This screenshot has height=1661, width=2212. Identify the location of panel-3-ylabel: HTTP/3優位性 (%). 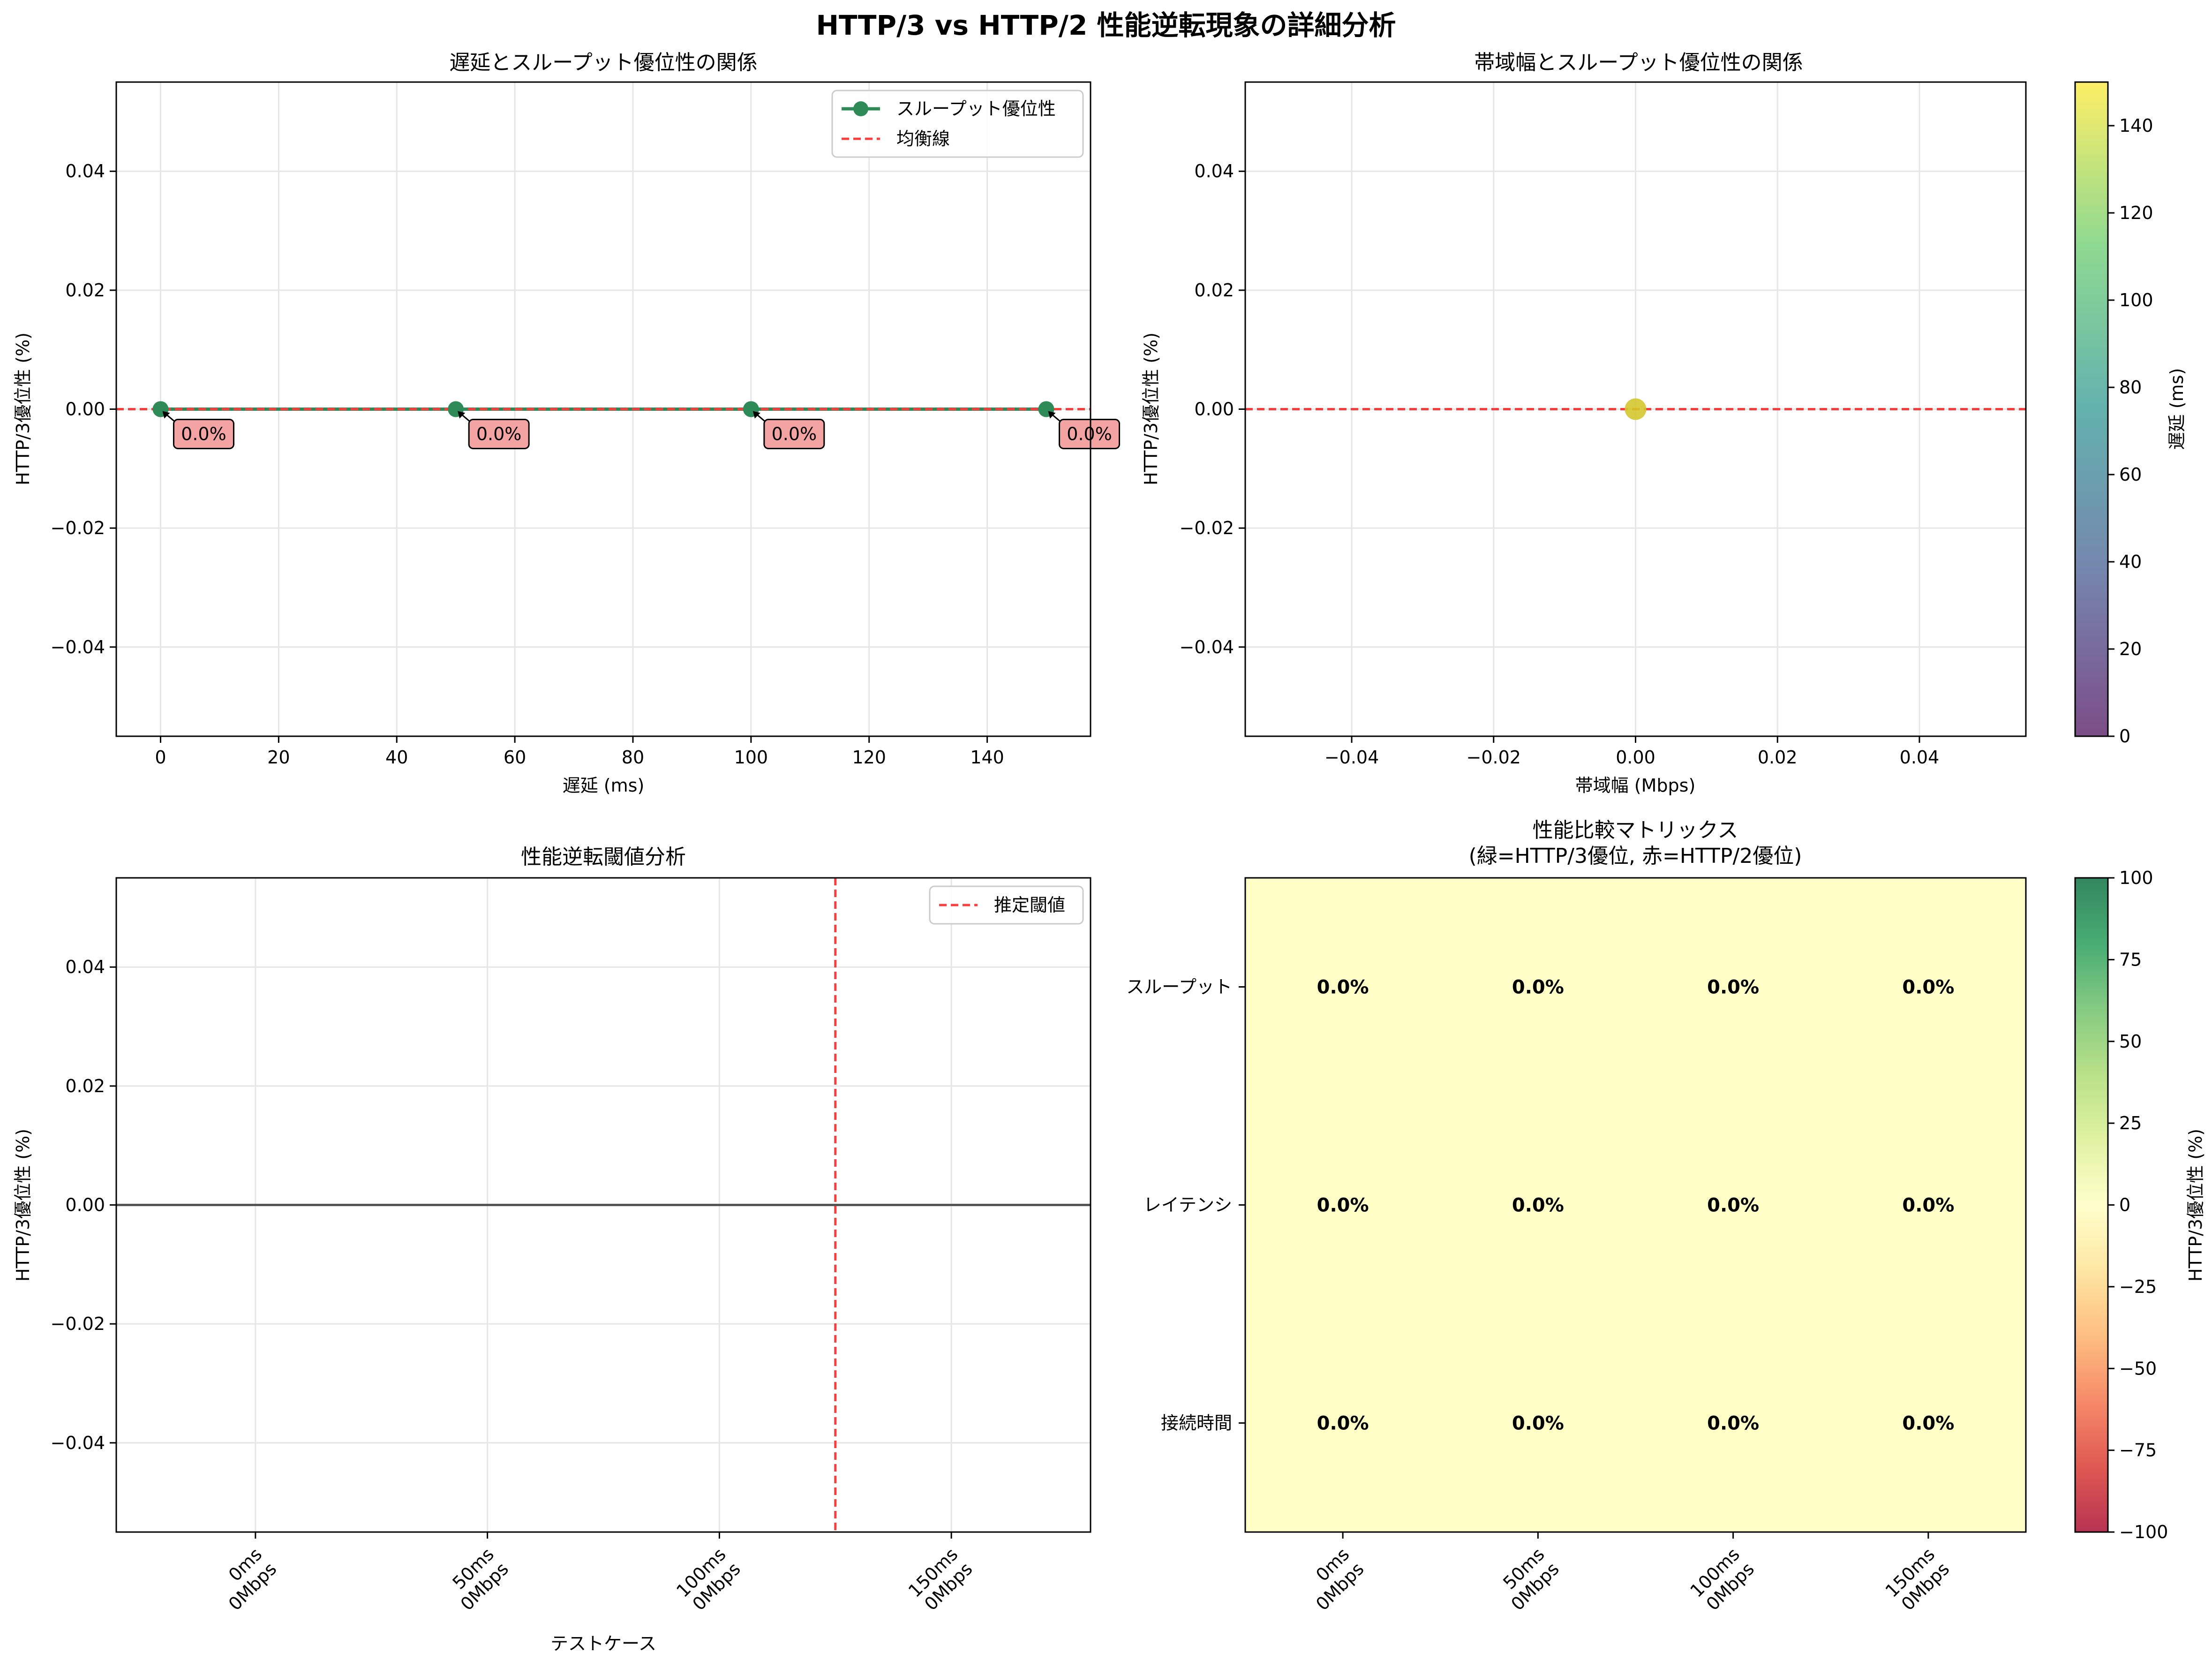
(23, 1205).